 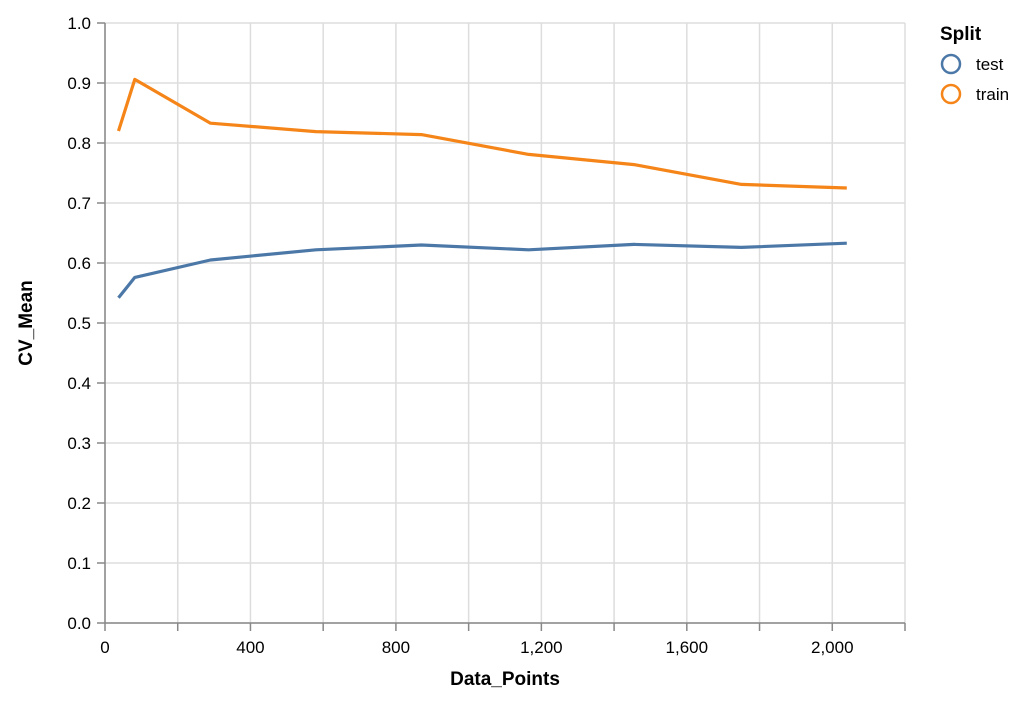 What do you see at coordinates (79, 383) in the screenshot?
I see `y-tick-label: 0.4` at bounding box center [79, 383].